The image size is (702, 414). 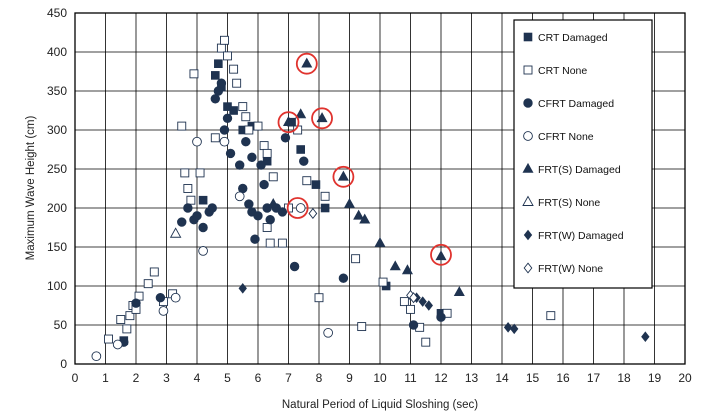 I want to click on y-tick-label: 150, so click(x=57, y=247).